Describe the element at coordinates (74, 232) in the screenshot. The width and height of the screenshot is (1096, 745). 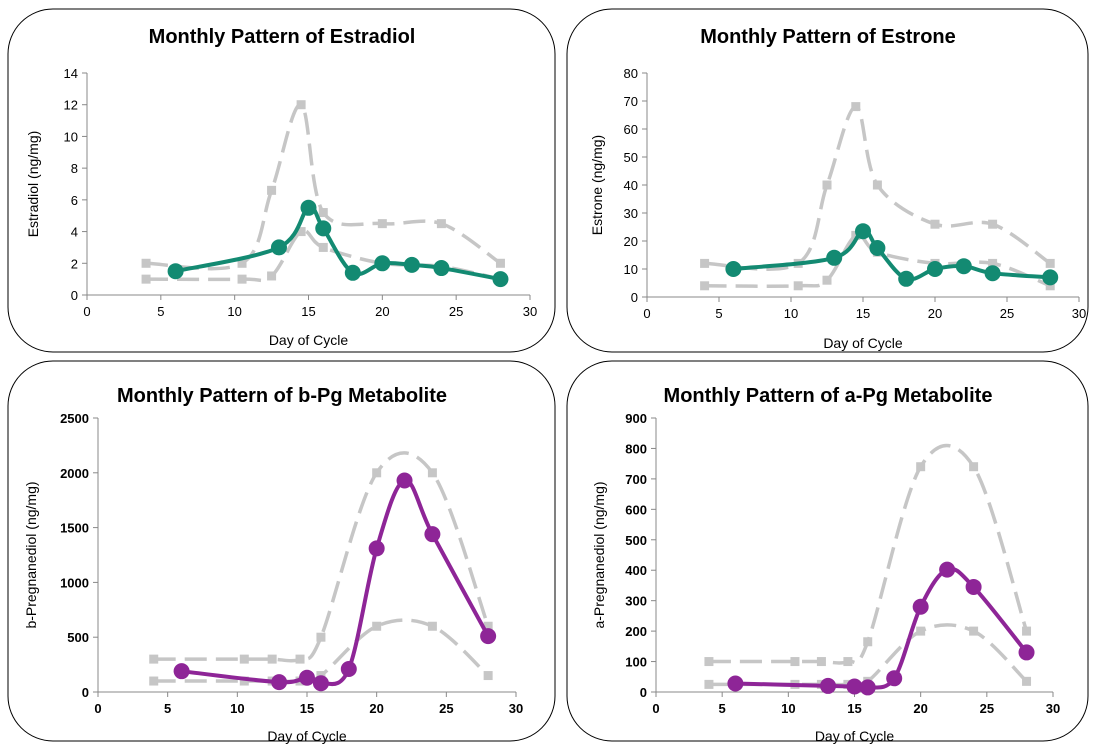
I see `y-tick-label: 4` at that location.